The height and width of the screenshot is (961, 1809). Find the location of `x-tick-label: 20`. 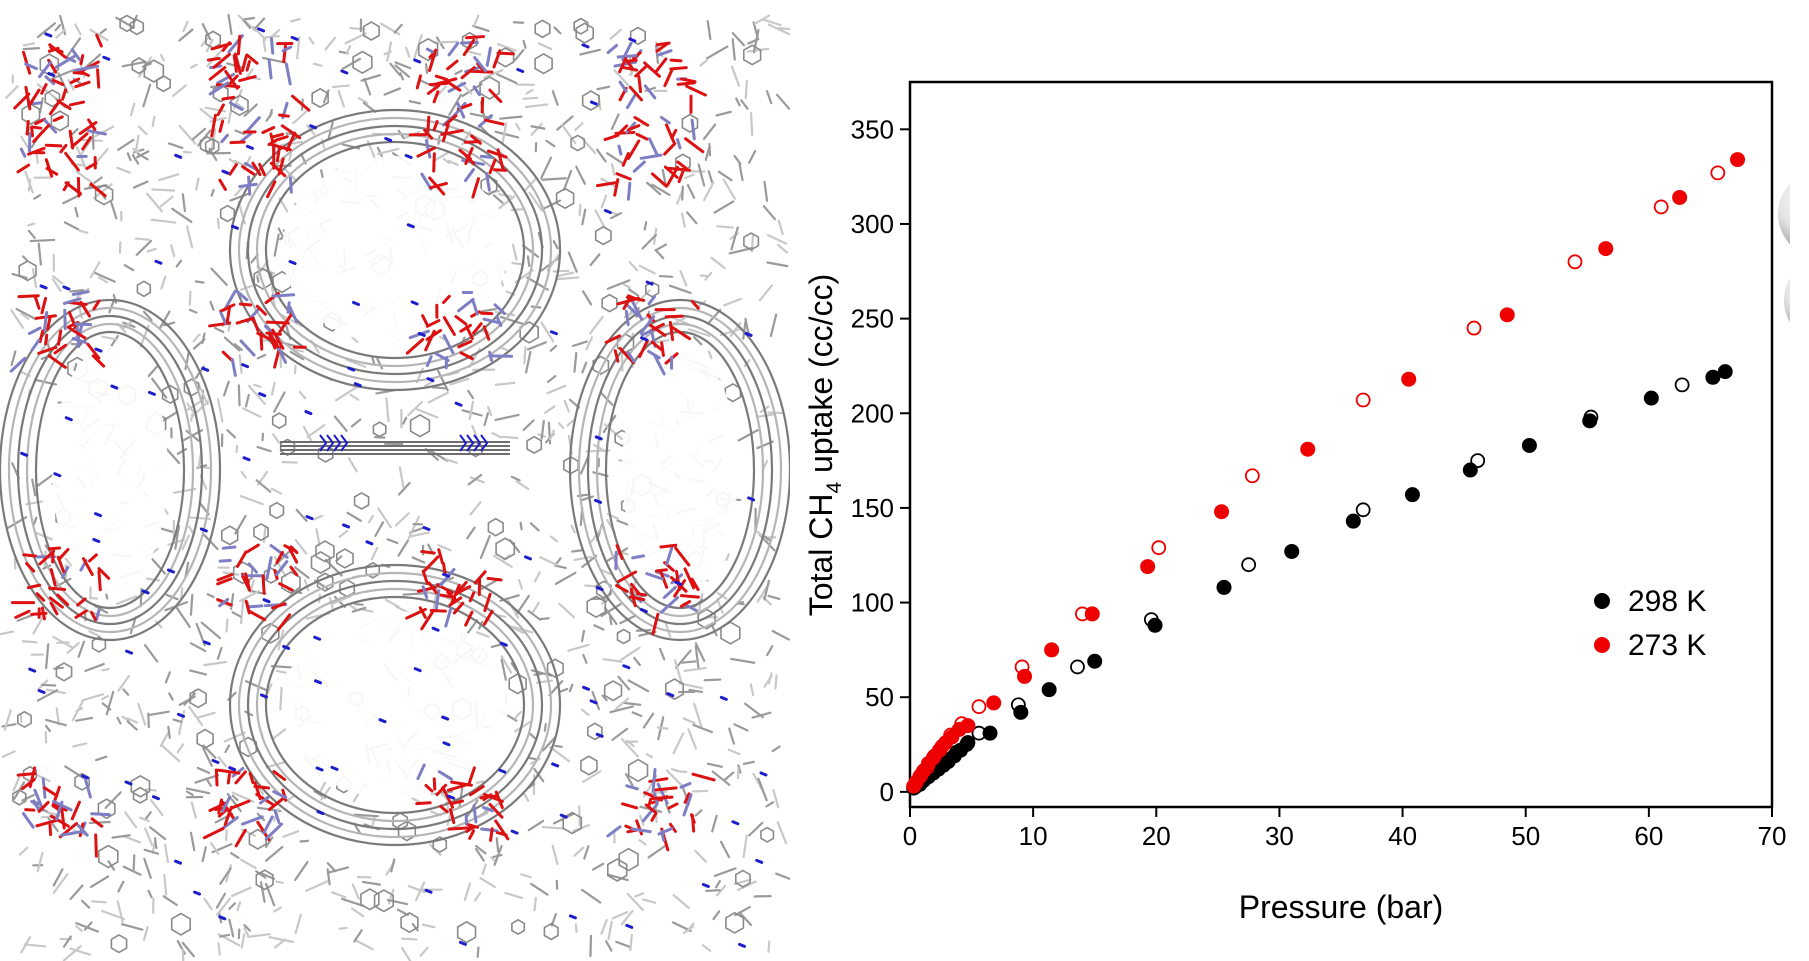

x-tick-label: 20 is located at coordinates (1156, 836).